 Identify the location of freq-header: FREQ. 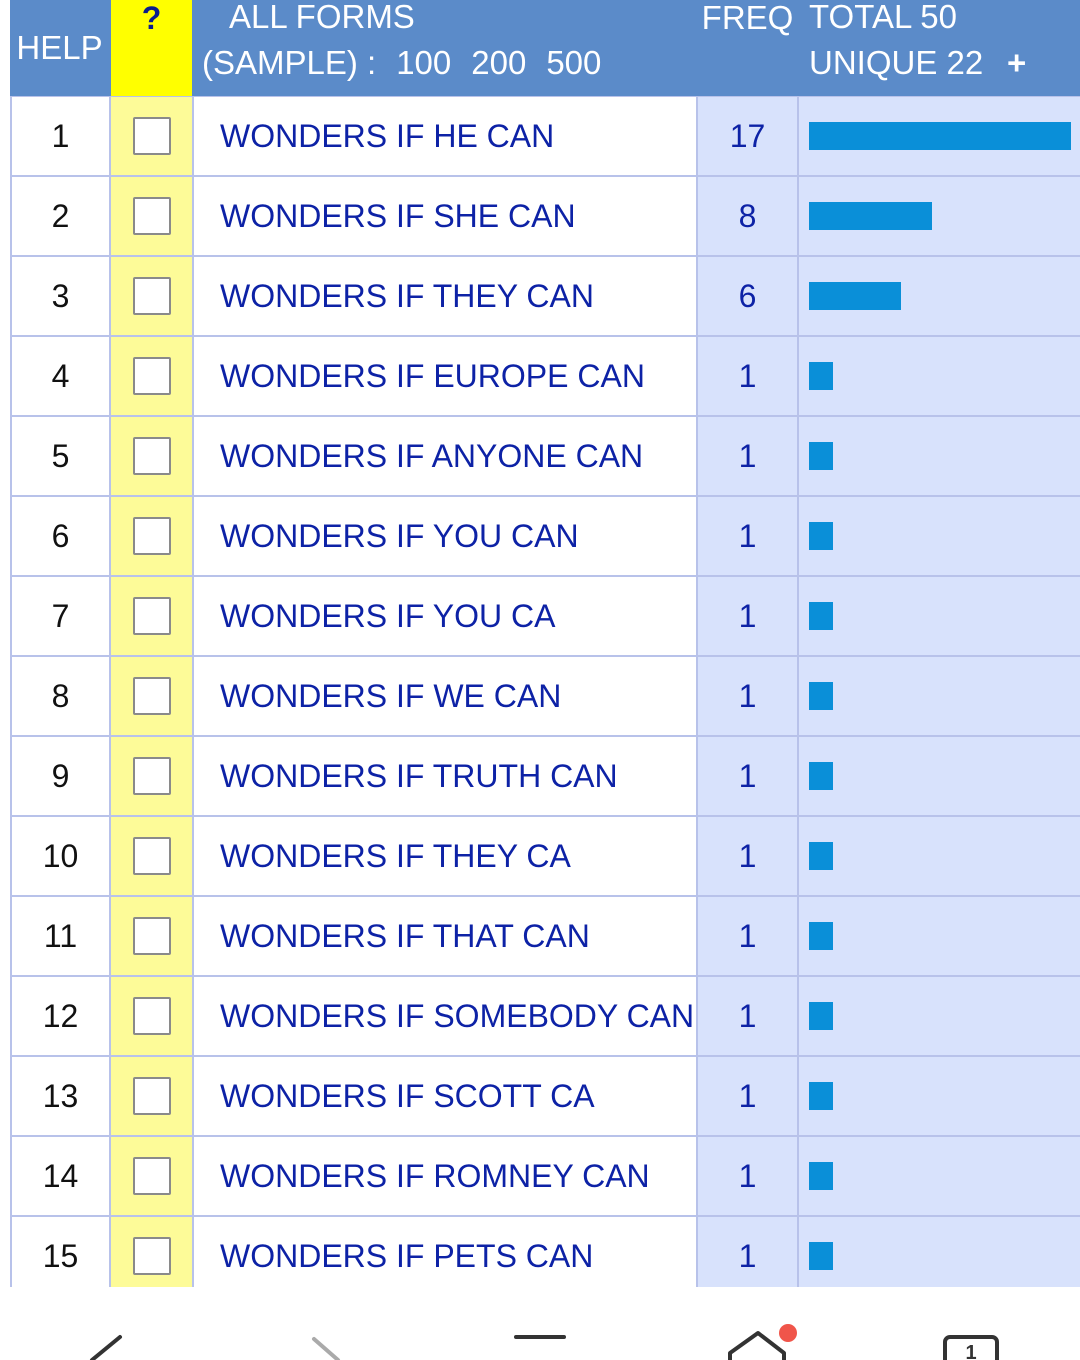
(747, 18).